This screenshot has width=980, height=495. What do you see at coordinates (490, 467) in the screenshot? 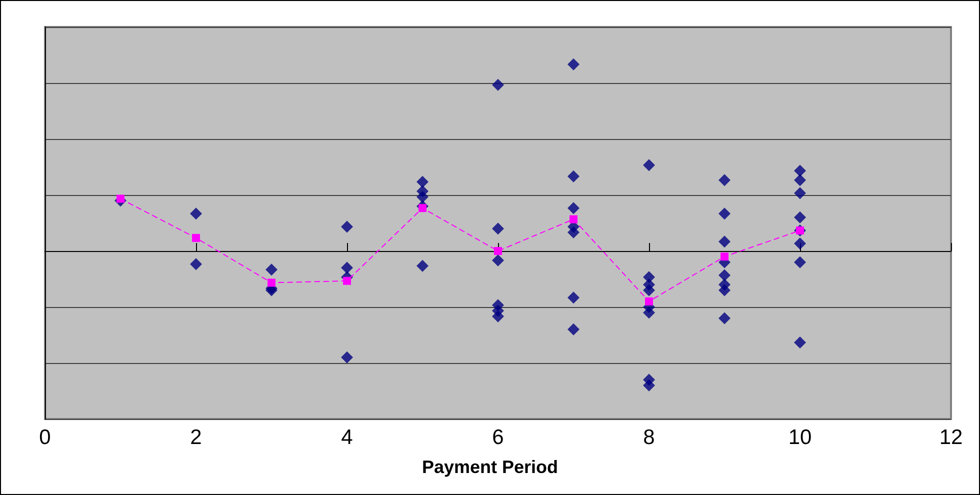
I see `x-axis-title: Payment Period` at bounding box center [490, 467].